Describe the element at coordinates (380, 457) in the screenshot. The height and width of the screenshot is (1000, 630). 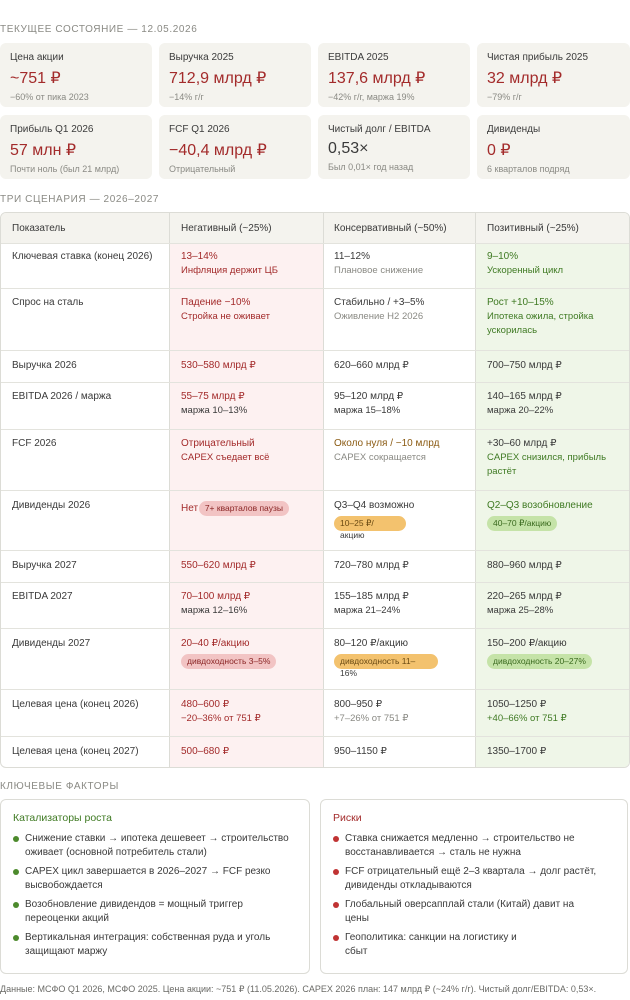
I see `cell-note: CAPEX сокращается` at that location.